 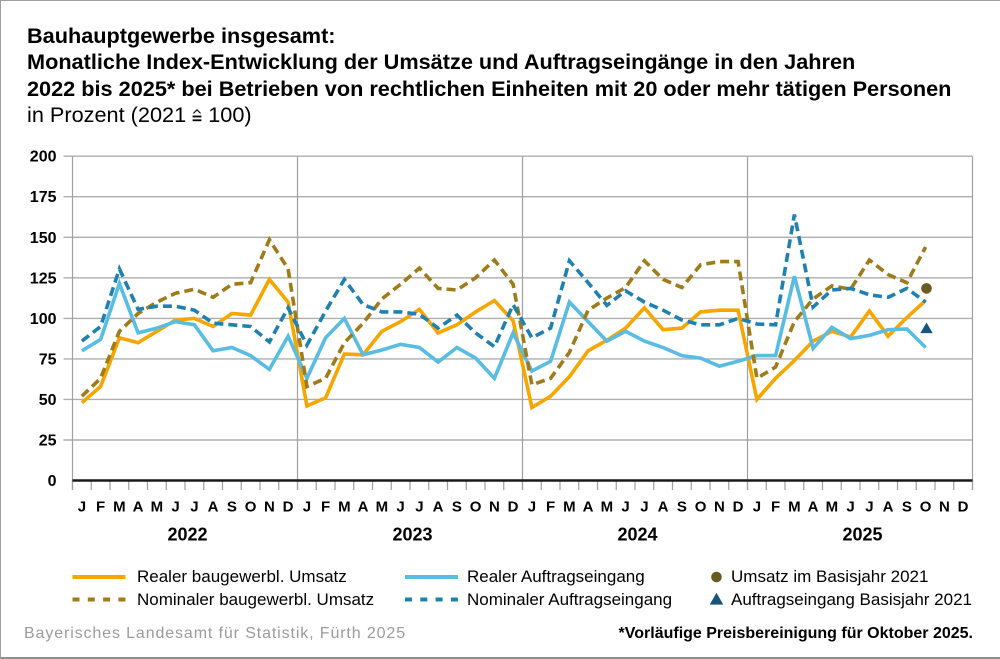 I want to click on svg-text: 150, so click(x=43, y=238).